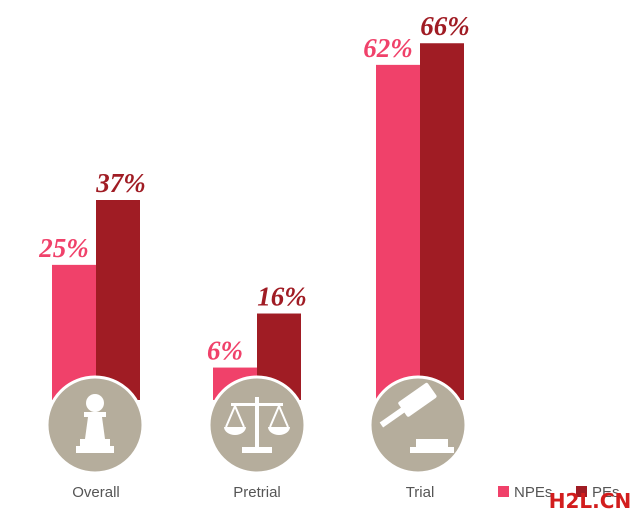 The height and width of the screenshot is (526, 640). Describe the element at coordinates (445, 26) in the screenshot. I see `value-label: 66%` at that location.